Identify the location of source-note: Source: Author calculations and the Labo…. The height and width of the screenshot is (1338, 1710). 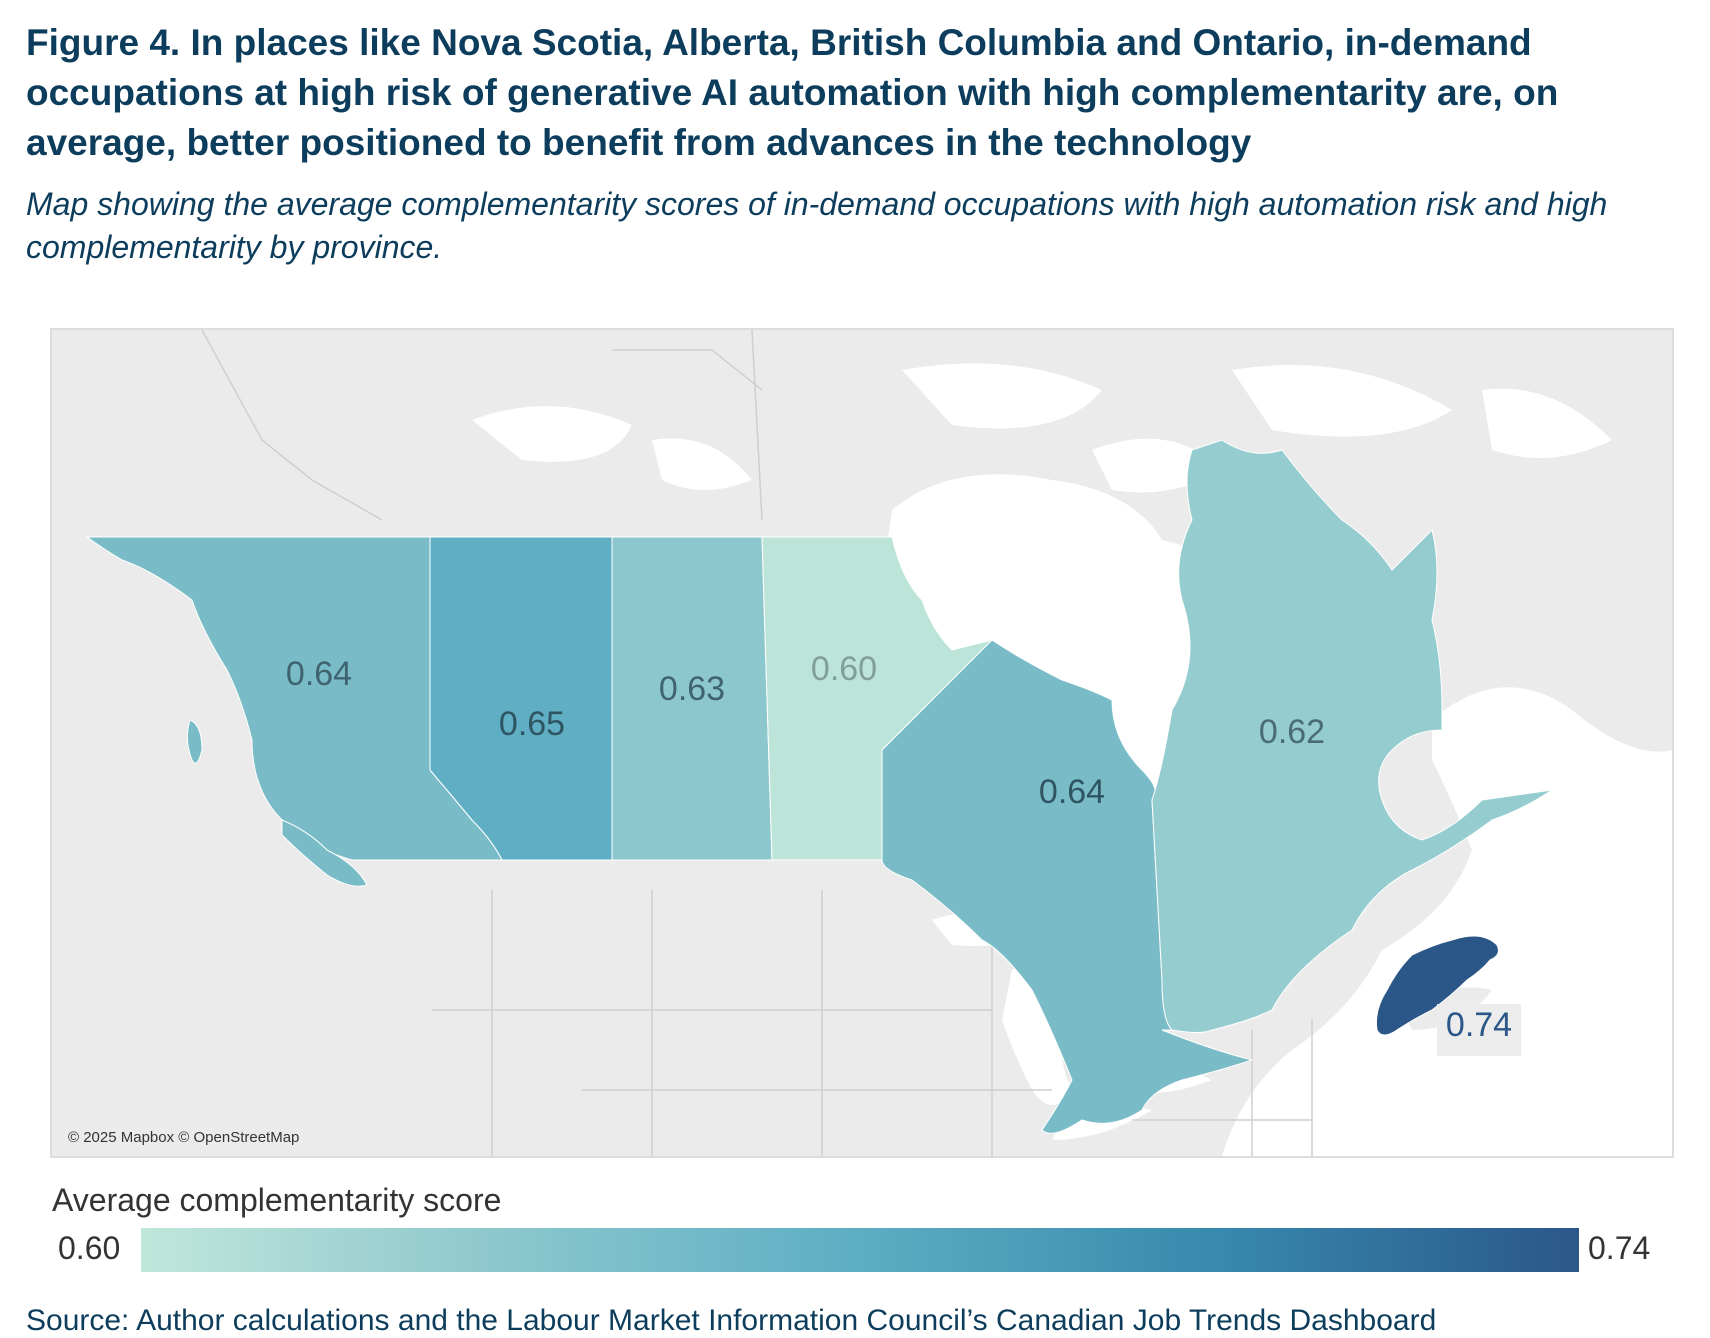
(731, 1320).